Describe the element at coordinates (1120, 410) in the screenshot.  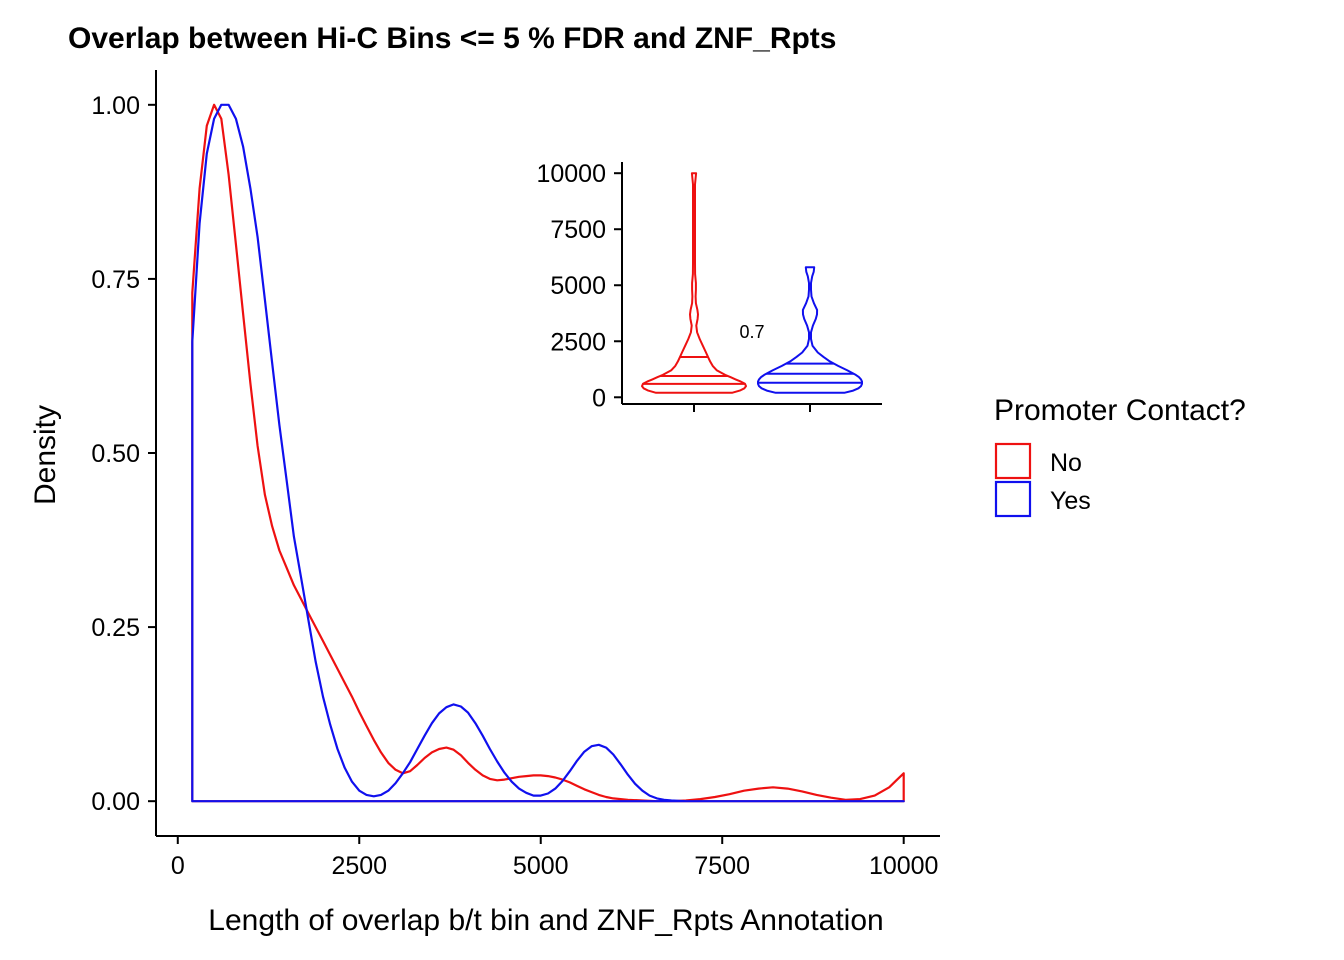
I see `legend-title: Promoter Contact?` at that location.